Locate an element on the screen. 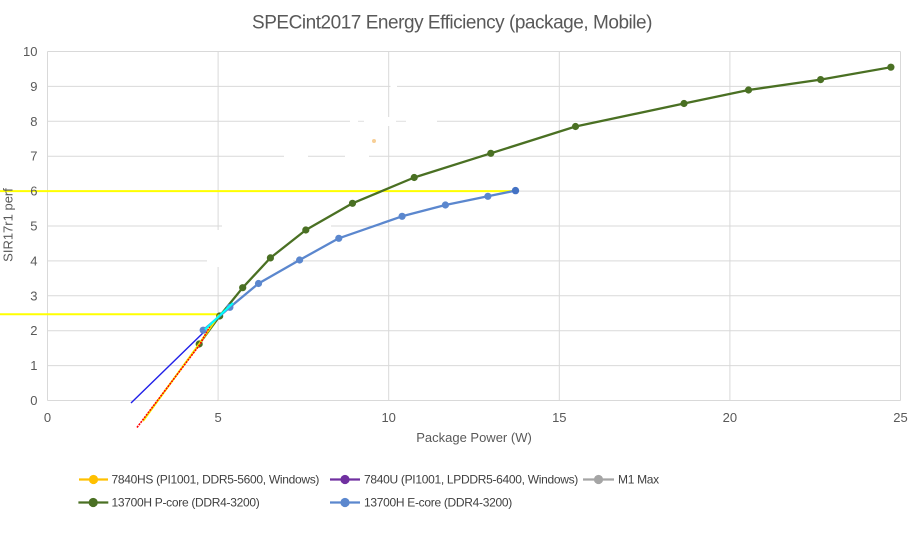  svg-text: SIR17r1 perf is located at coordinates (8, 225).